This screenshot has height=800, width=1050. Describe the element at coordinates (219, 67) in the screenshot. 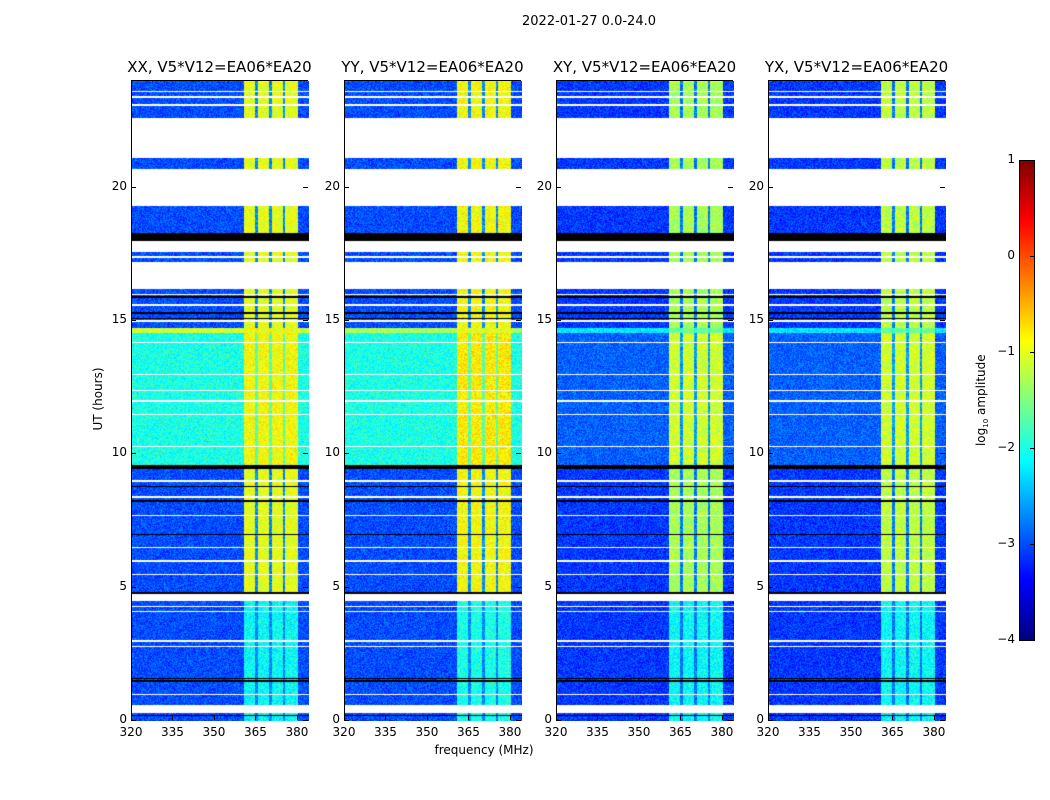

I see `panel-title: XX, V5*V12=EA06*EA20` at that location.